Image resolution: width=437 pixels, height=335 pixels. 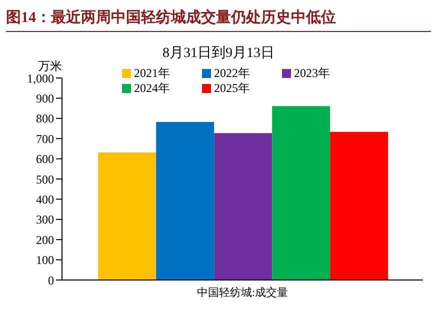 I want to click on chart-title: 图14：最近两周中国轻纺城成交量仍处历史中低位, so click(x=218, y=20).